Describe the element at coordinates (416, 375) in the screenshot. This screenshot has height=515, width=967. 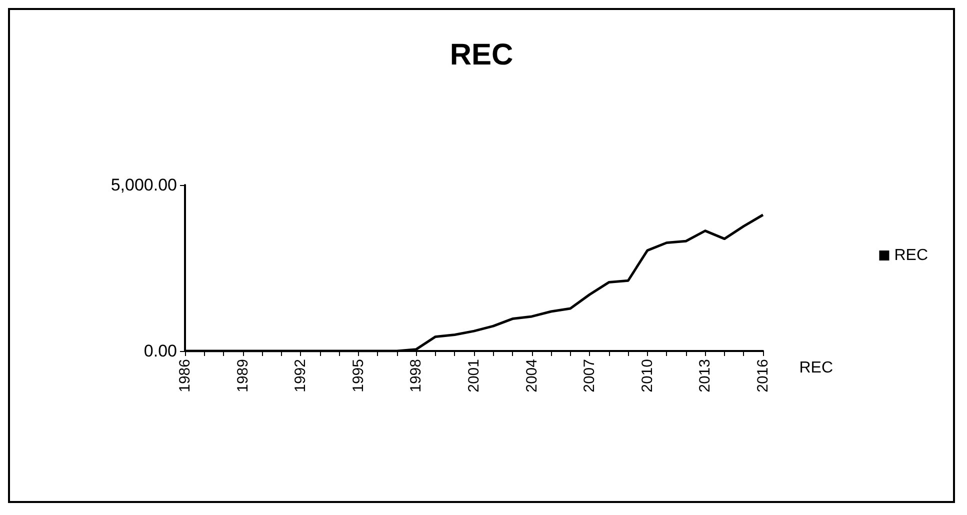
I see `x-tick-label: 1998` at that location.